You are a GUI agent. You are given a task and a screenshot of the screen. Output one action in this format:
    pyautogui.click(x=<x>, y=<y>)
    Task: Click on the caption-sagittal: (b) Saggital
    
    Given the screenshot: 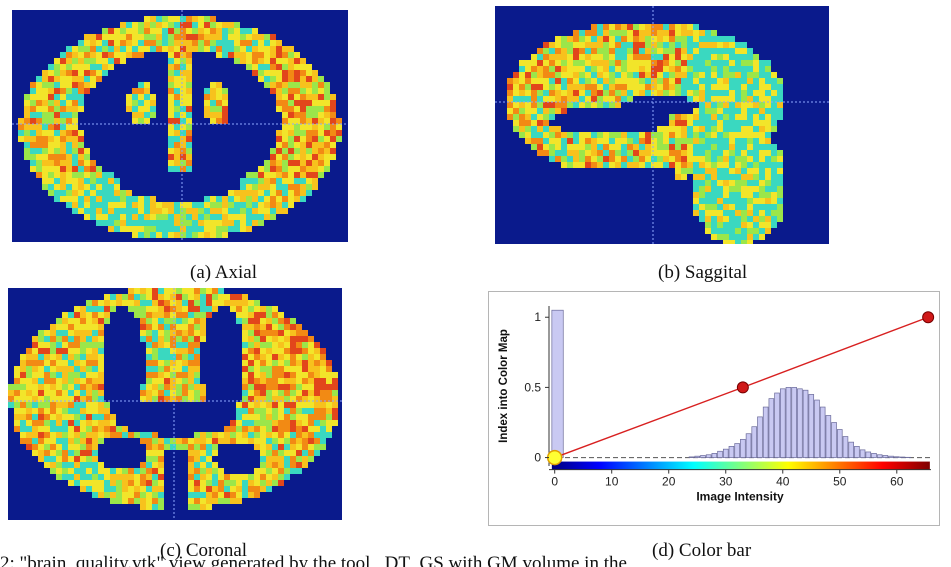 What is the action you would take?
    pyautogui.click(x=703, y=272)
    